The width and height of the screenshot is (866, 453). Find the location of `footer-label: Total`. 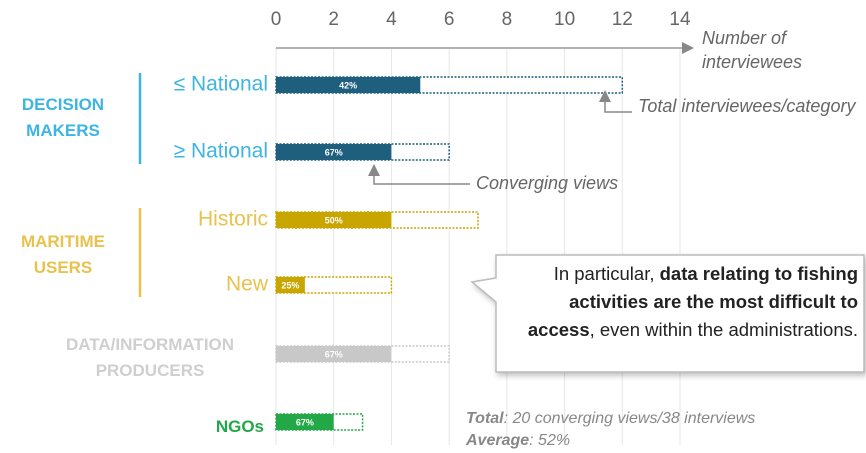

footer-label: Total is located at coordinates (485, 418).